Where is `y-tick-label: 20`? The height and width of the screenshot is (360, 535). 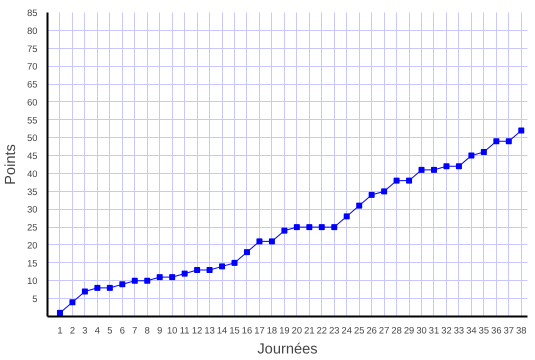 y-tick-label: 20 is located at coordinates (32, 245).